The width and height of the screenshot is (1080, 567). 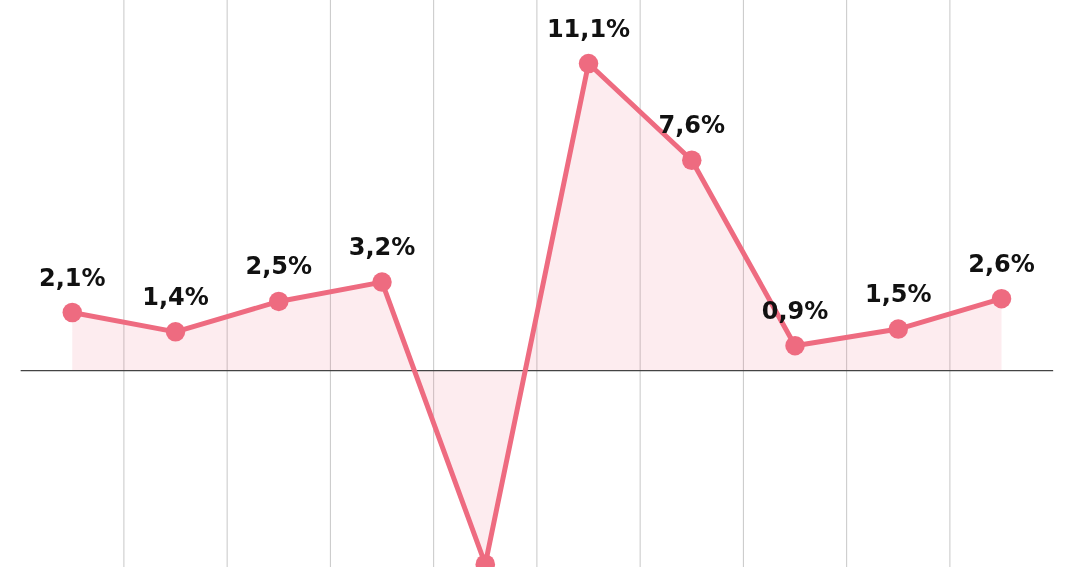 What do you see at coordinates (1001, 263) in the screenshot?
I see `text: 2,6%` at bounding box center [1001, 263].